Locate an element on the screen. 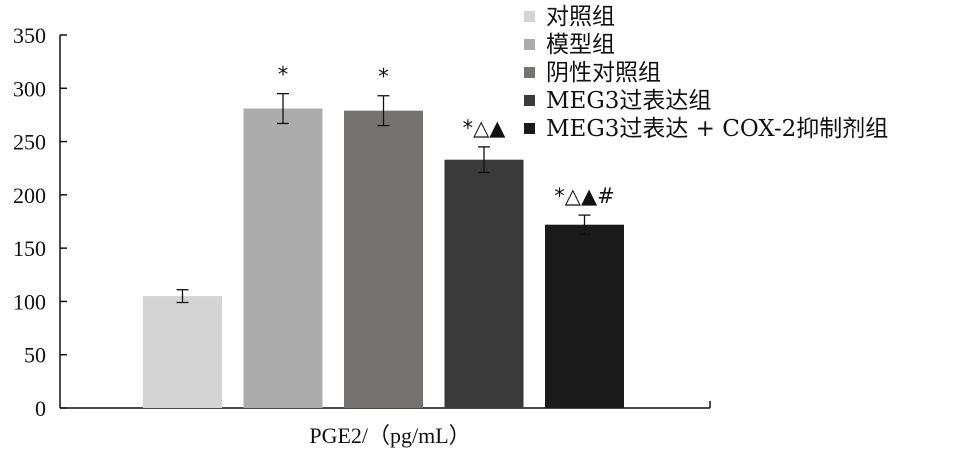 The width and height of the screenshot is (953, 450). y-tick-label: 350 is located at coordinates (29, 35).